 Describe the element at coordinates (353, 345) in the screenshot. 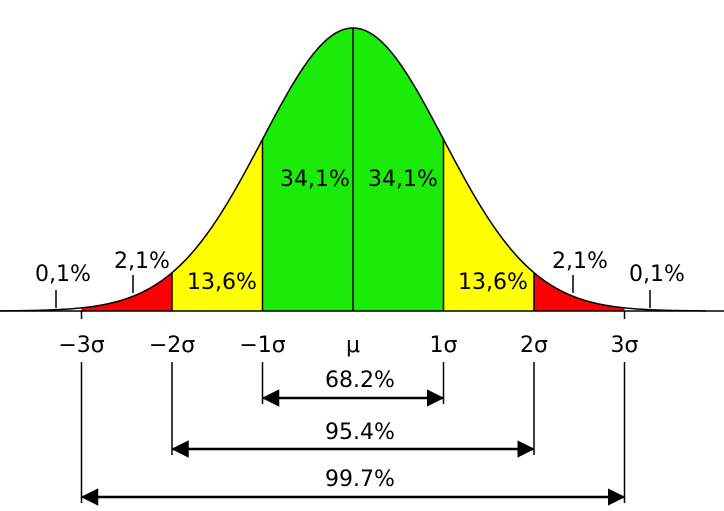

I see `axis-label: μ` at that location.